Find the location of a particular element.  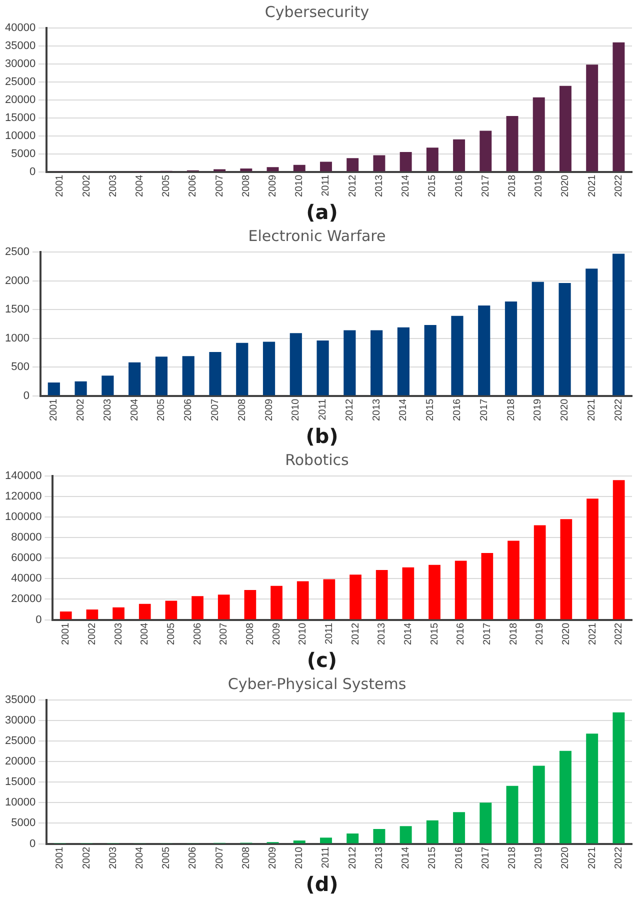

x-tick-label: 2021 is located at coordinates (592, 634).